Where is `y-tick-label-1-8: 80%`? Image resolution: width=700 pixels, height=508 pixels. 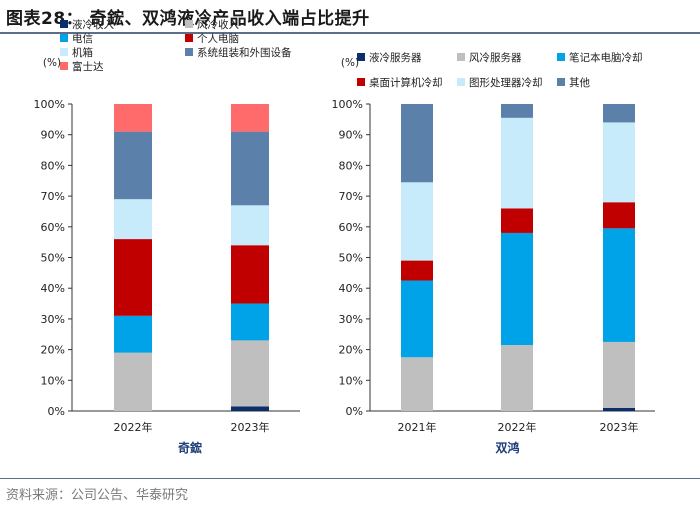
y-tick-label-1-8: 80% is located at coordinates (351, 165).